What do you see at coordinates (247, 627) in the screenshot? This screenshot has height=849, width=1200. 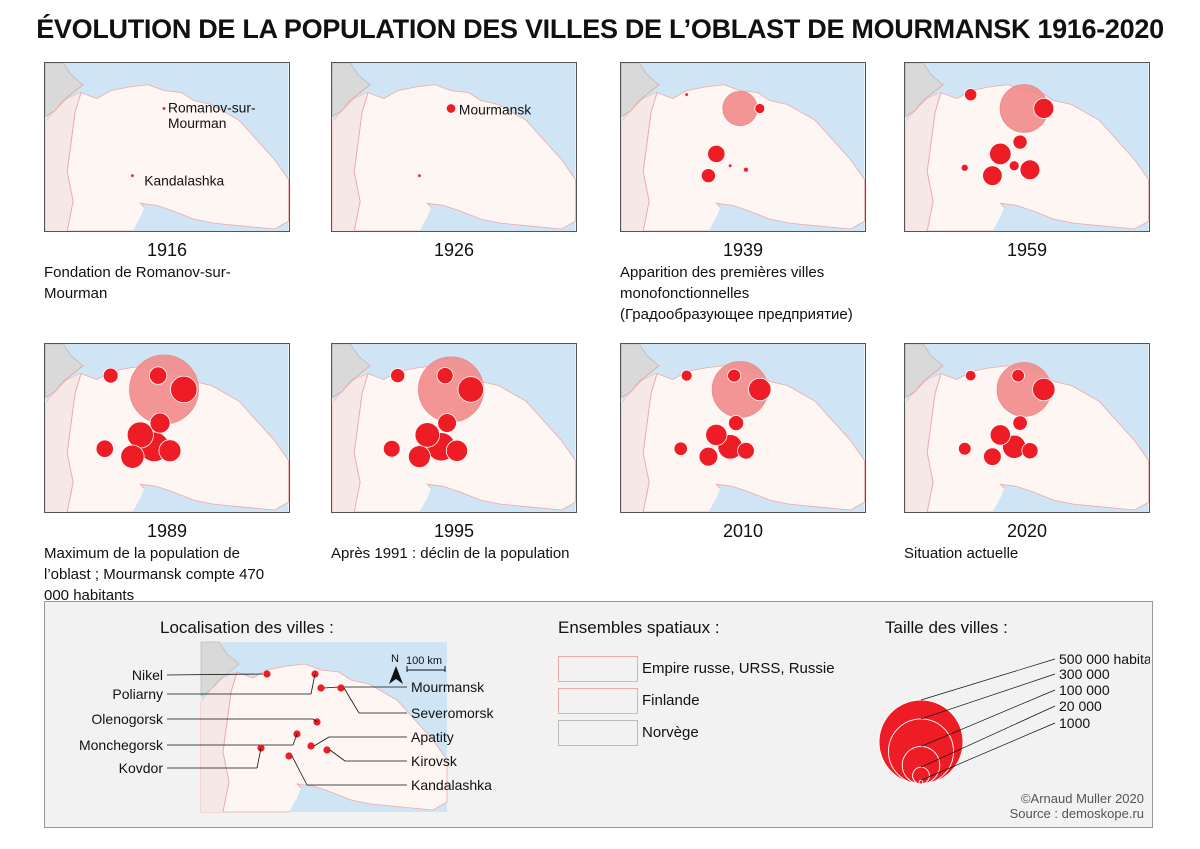 I see `localisation-heading: Localisation des villes :` at bounding box center [247, 627].